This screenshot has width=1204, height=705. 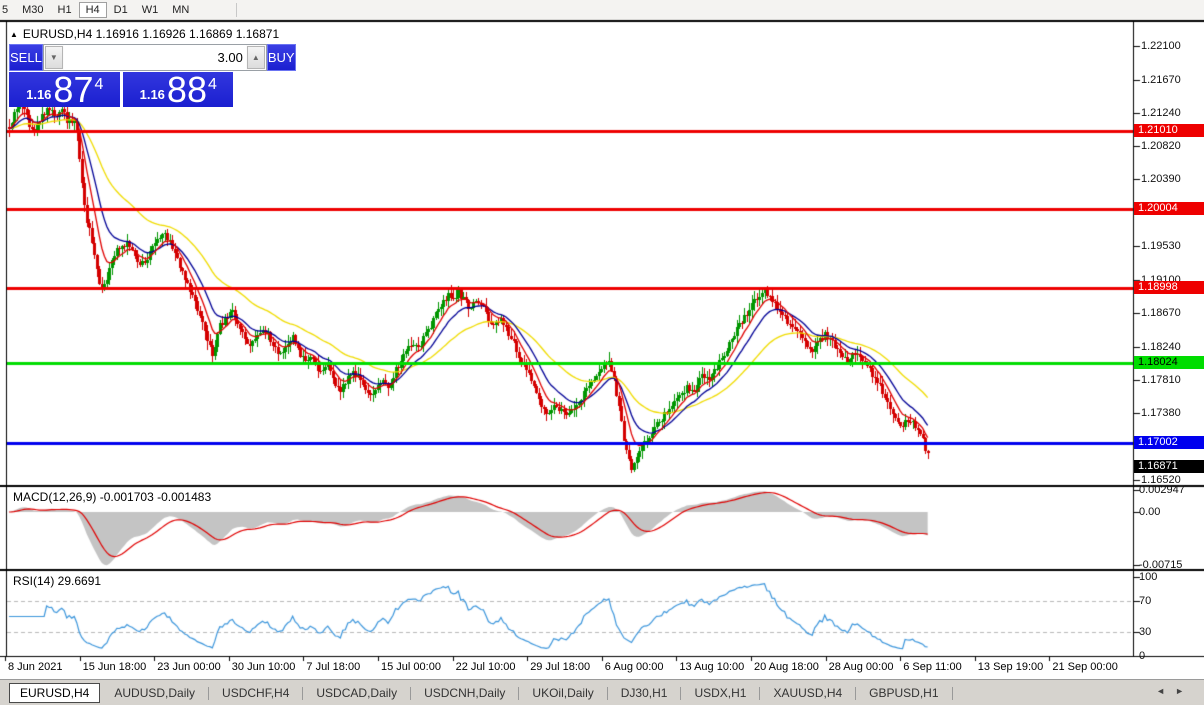 I want to click on bid-pip-digit: 4, so click(x=99, y=84).